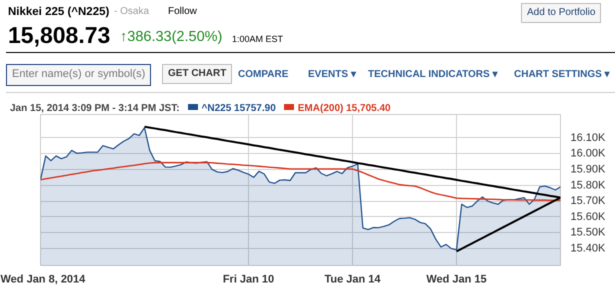 This screenshot has width=615, height=288. I want to click on x-tick-label: Wed Jan 15, so click(456, 280).